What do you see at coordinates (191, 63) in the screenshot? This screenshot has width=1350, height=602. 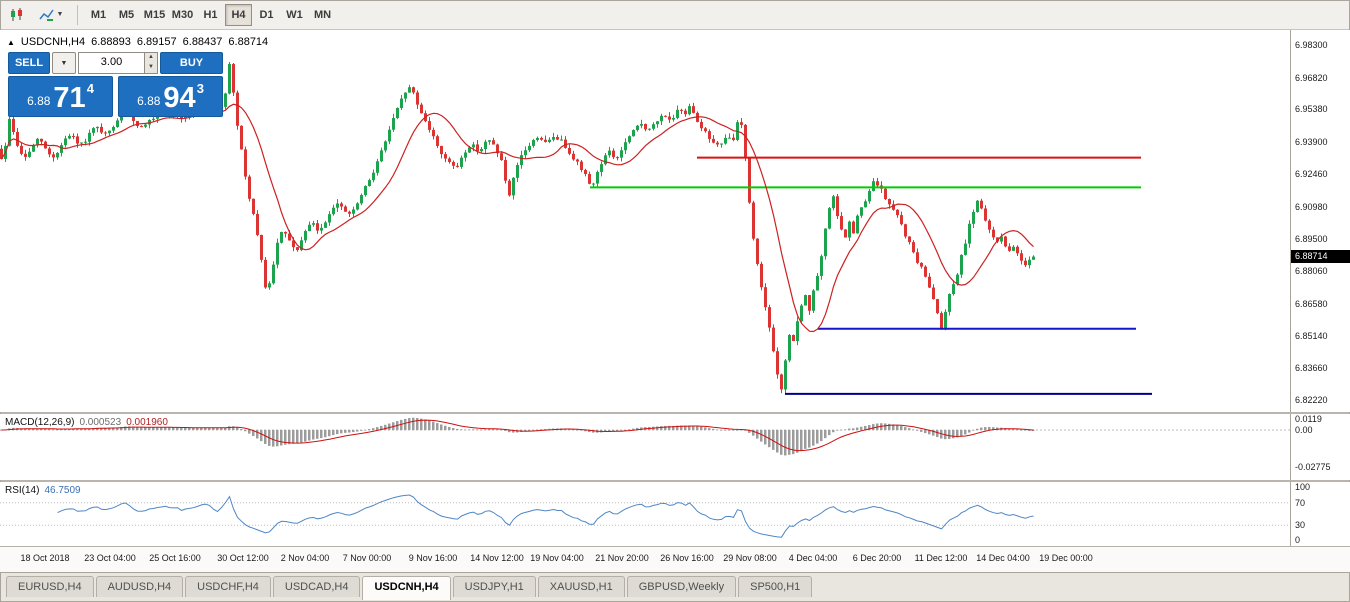 I see `buy-button: BUY` at bounding box center [191, 63].